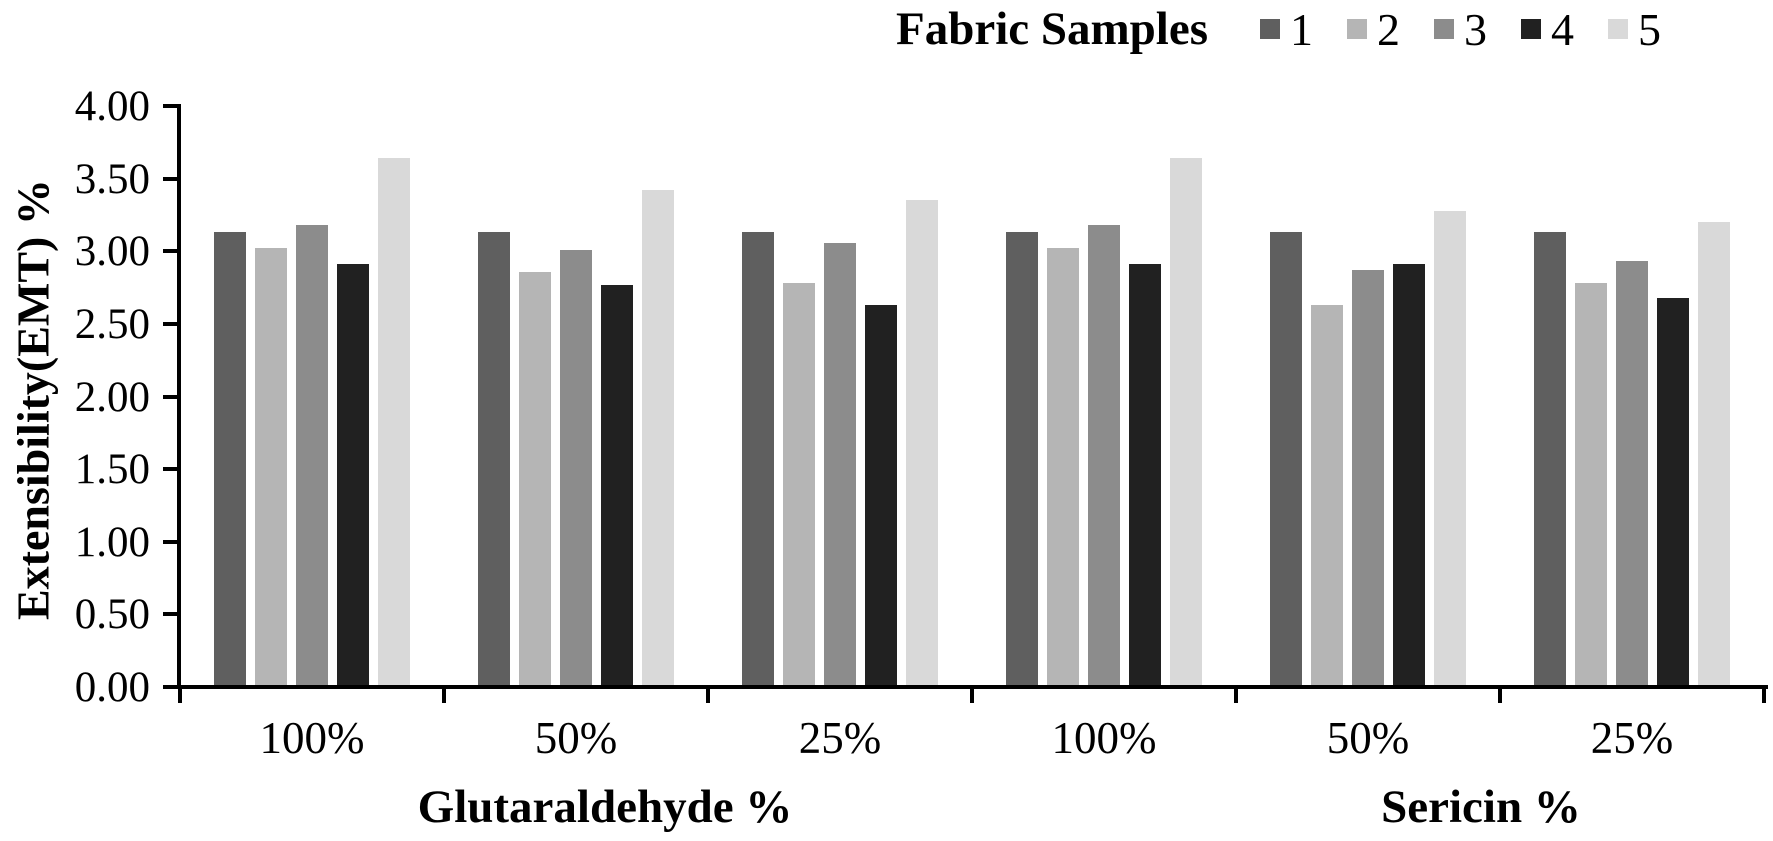 Image resolution: width=1773 pixels, height=841 pixels. I want to click on bar-sample3-group1, so click(312, 455).